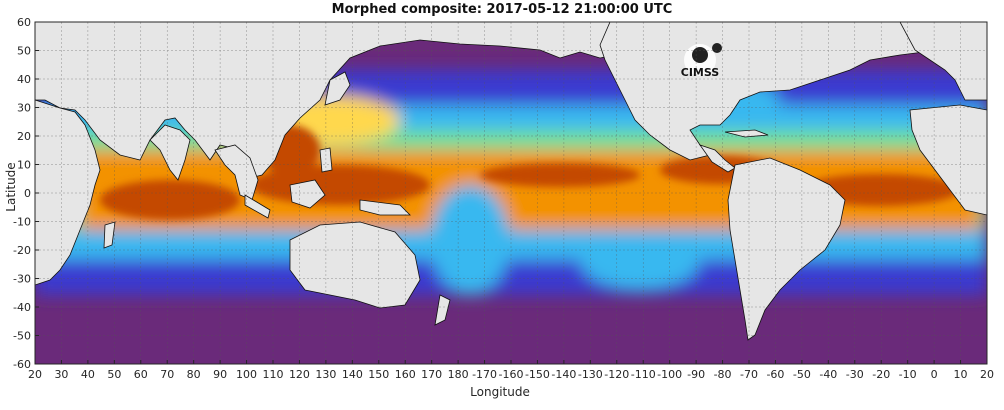 The image size is (1004, 410). What do you see at coordinates (640, 260) in the screenshot?
I see `pacific-swirl` at bounding box center [640, 260].